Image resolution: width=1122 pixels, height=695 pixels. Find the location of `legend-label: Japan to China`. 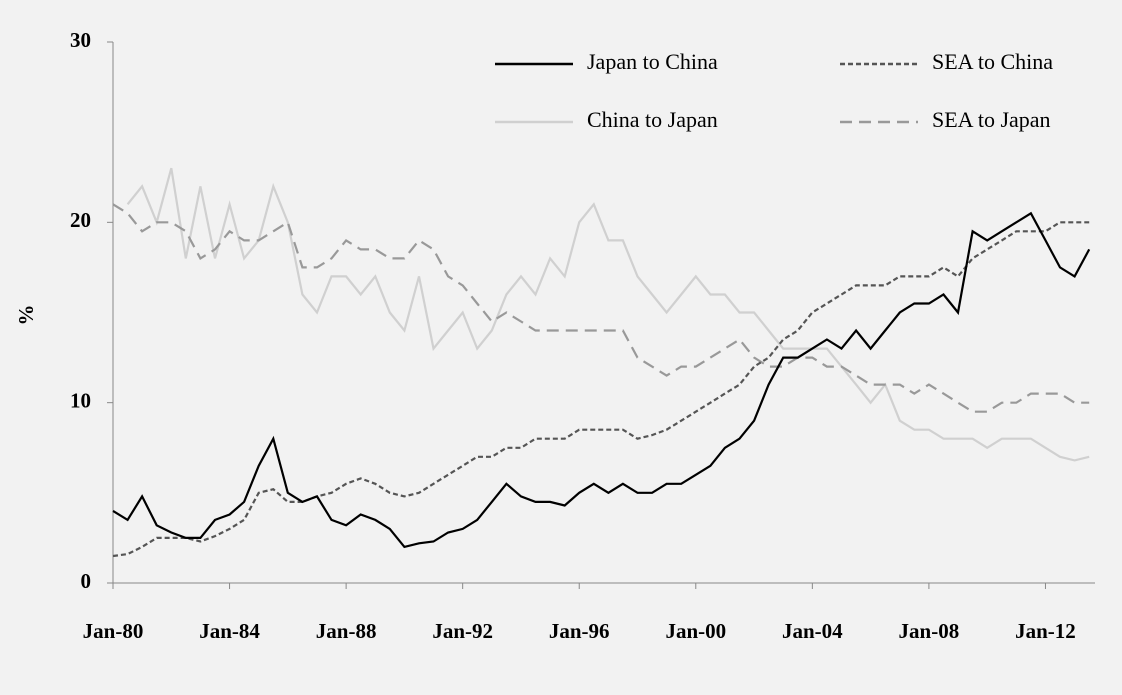

legend-label: Japan to China is located at coordinates (652, 61).